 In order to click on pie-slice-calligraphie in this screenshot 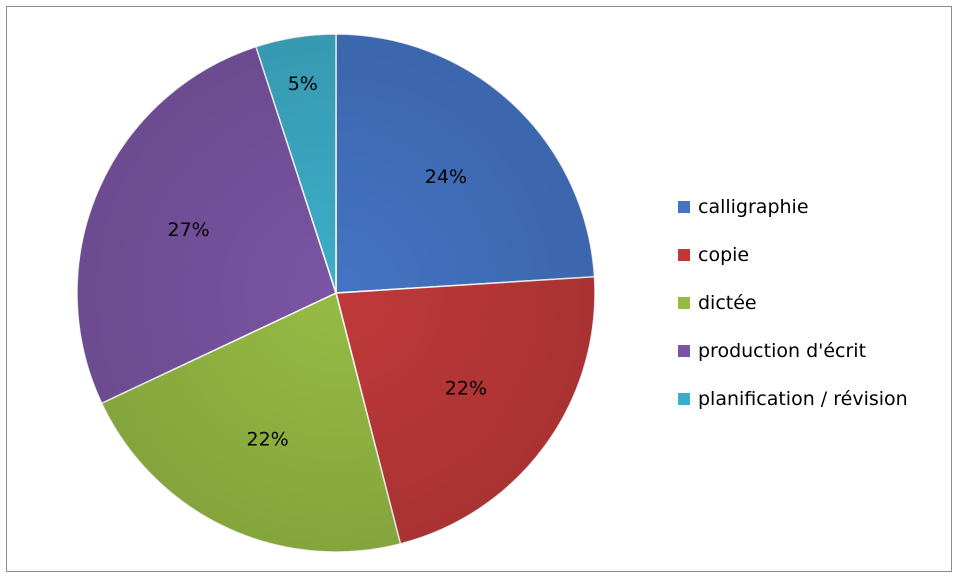, I will do `click(465, 163)`.